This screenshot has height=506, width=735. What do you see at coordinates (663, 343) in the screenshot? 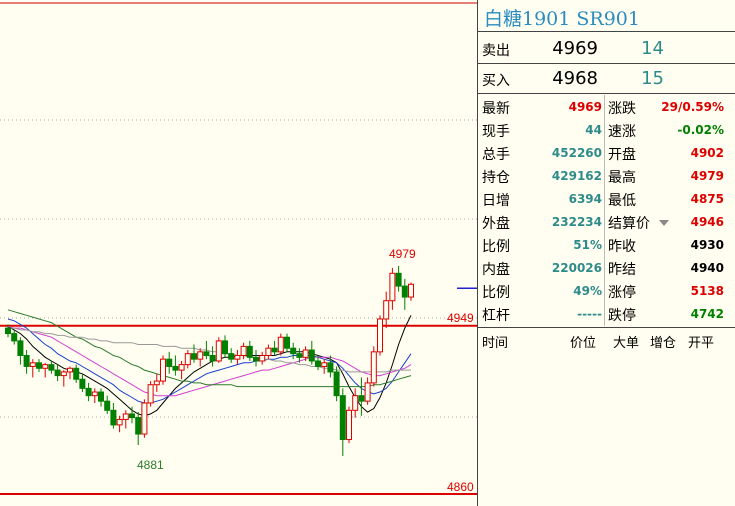
I see `header-open-interest: 增仓` at bounding box center [663, 343].